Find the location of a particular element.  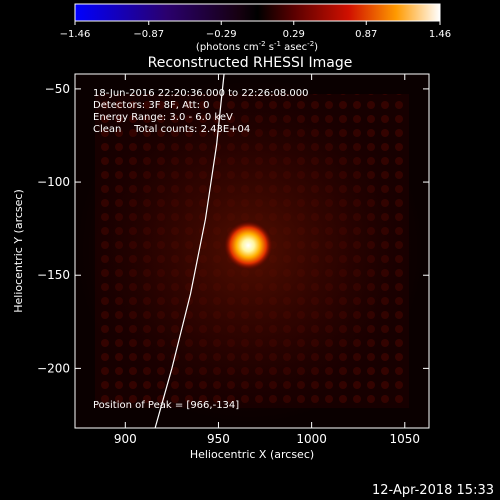

solar-limb-curve is located at coordinates (189, 251).